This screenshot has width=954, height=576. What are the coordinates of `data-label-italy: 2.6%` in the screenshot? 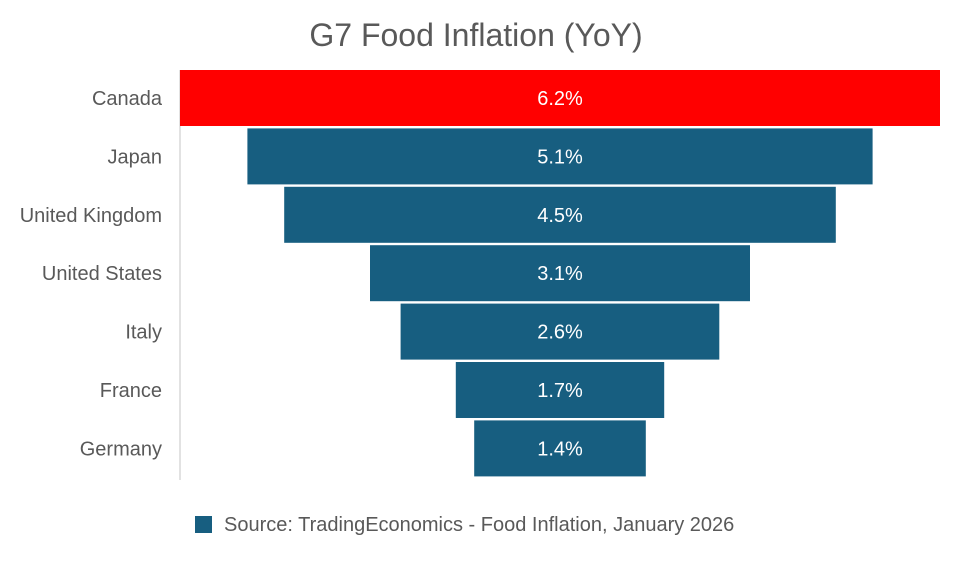 It's located at (560, 333).